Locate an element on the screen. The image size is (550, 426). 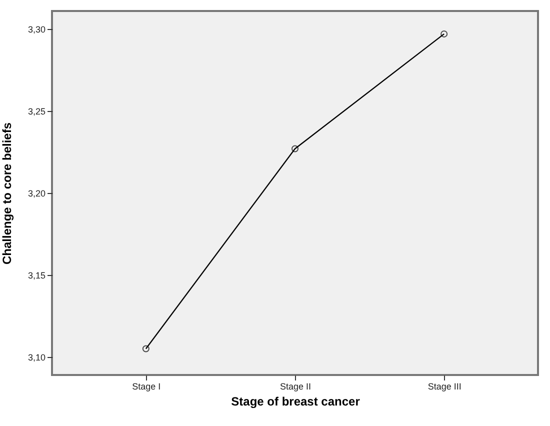
point is located at coordinates (295, 148).